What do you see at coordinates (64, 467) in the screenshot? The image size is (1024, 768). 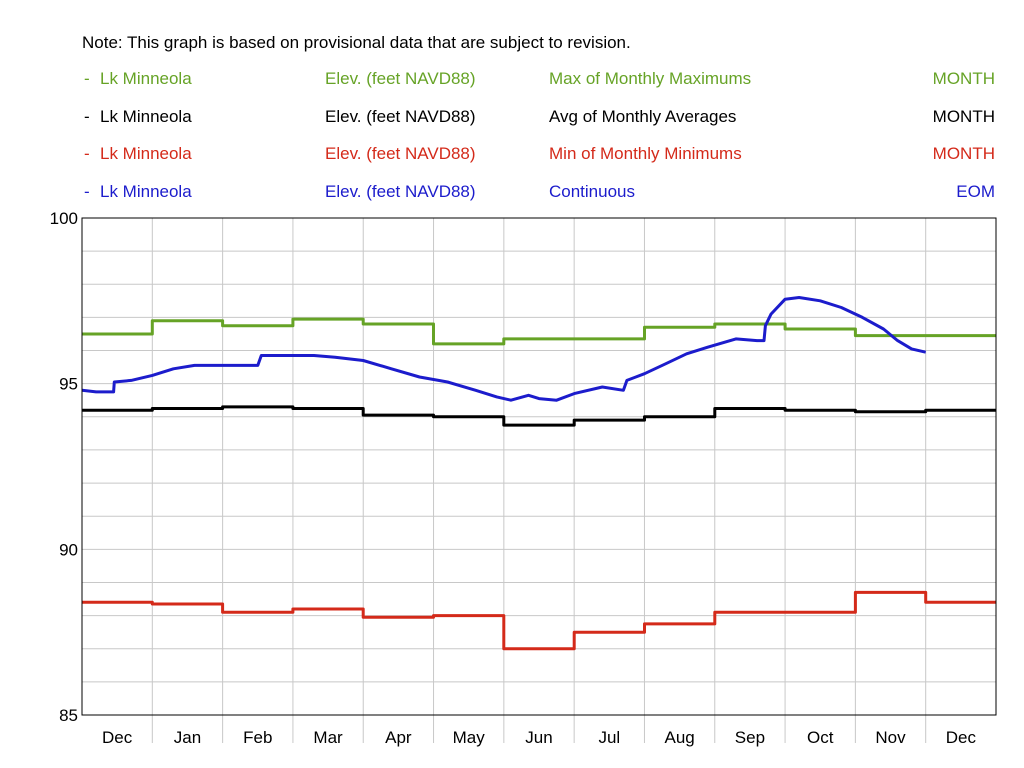 I see `y-axis: 85 90 95 100` at bounding box center [64, 467].